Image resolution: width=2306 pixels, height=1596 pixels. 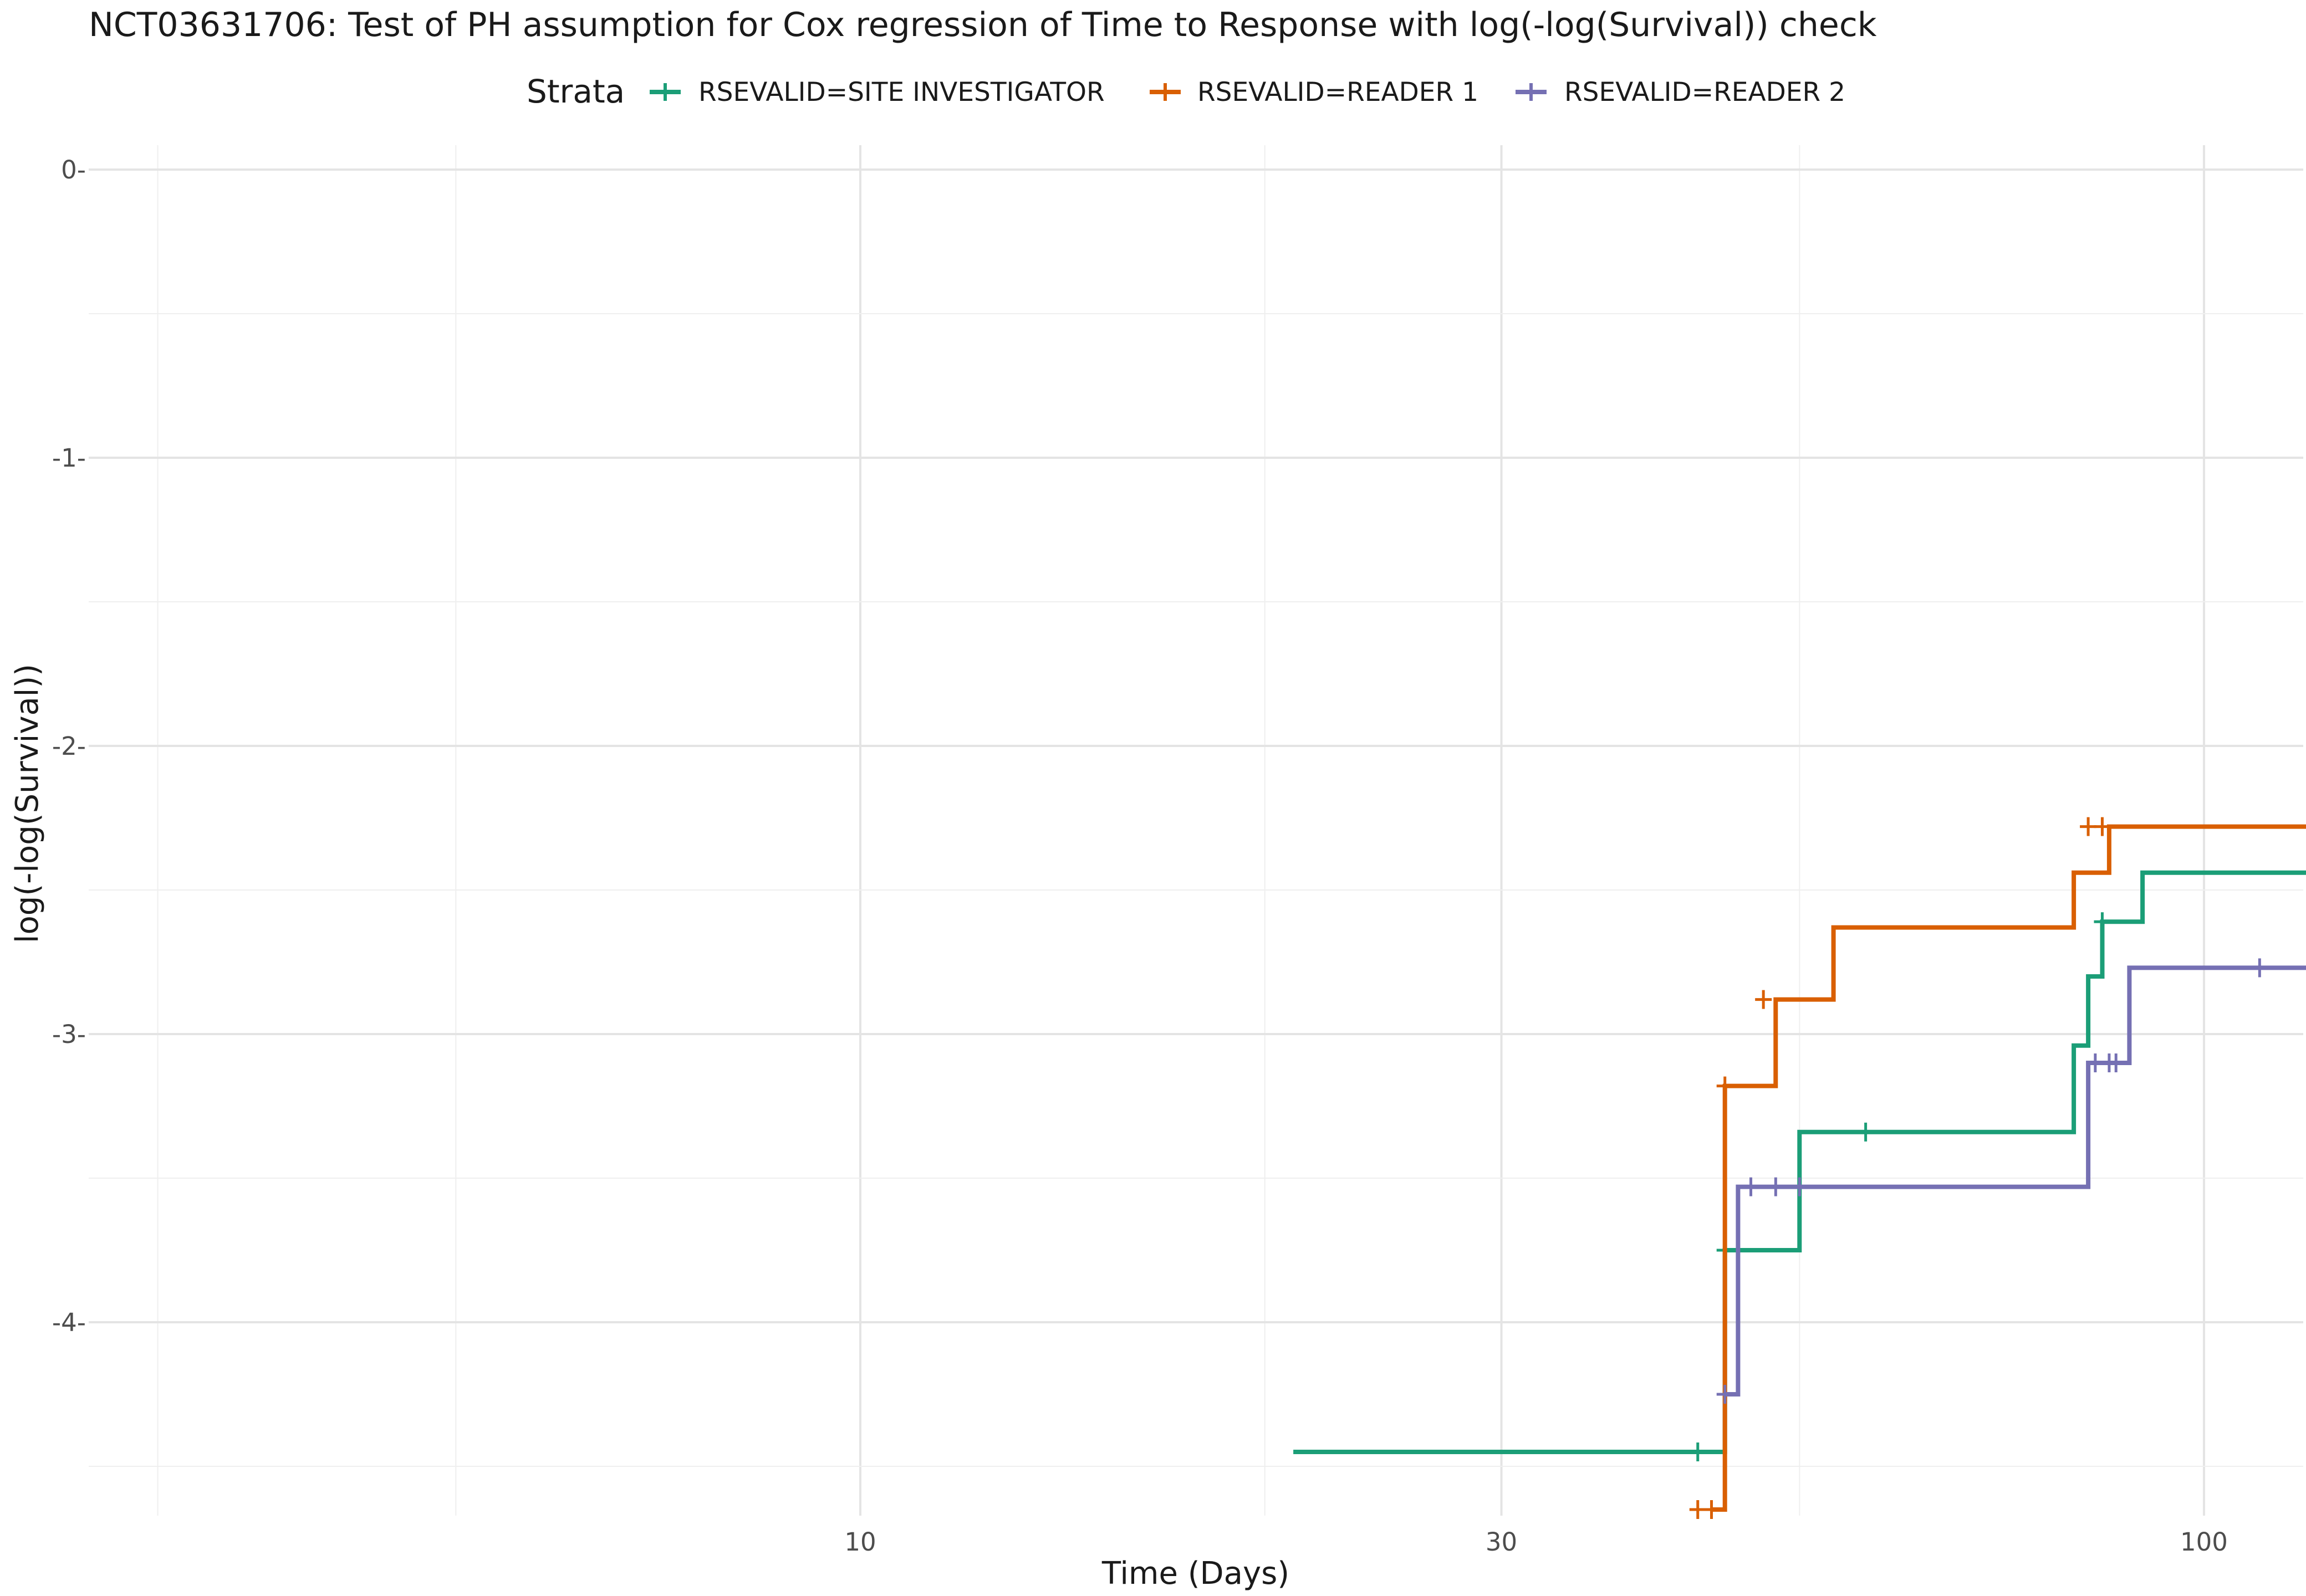 I want to click on legend-entry-site-investigator: RSEVALID=SITE INVESTIGATOR, so click(x=878, y=92).